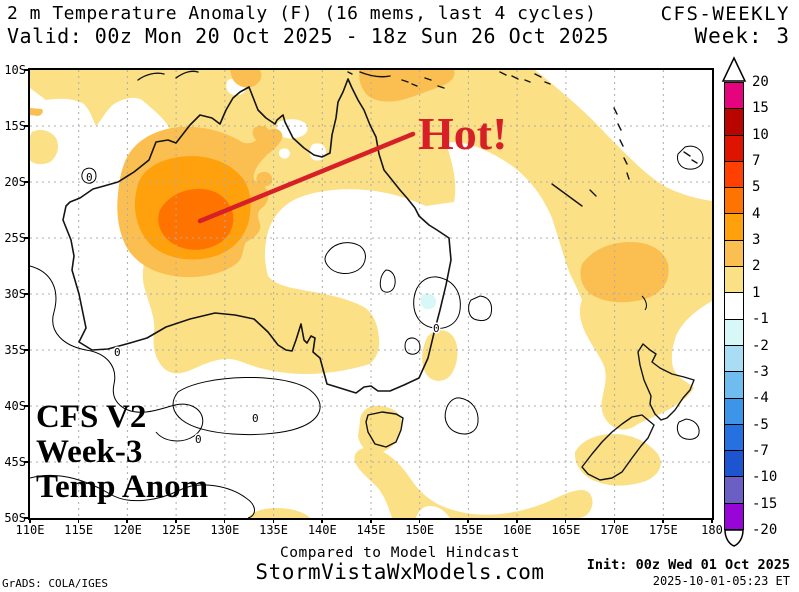  Describe the element at coordinates (462, 133) in the screenshot. I see `hot-annotation-text: Hot!` at that location.